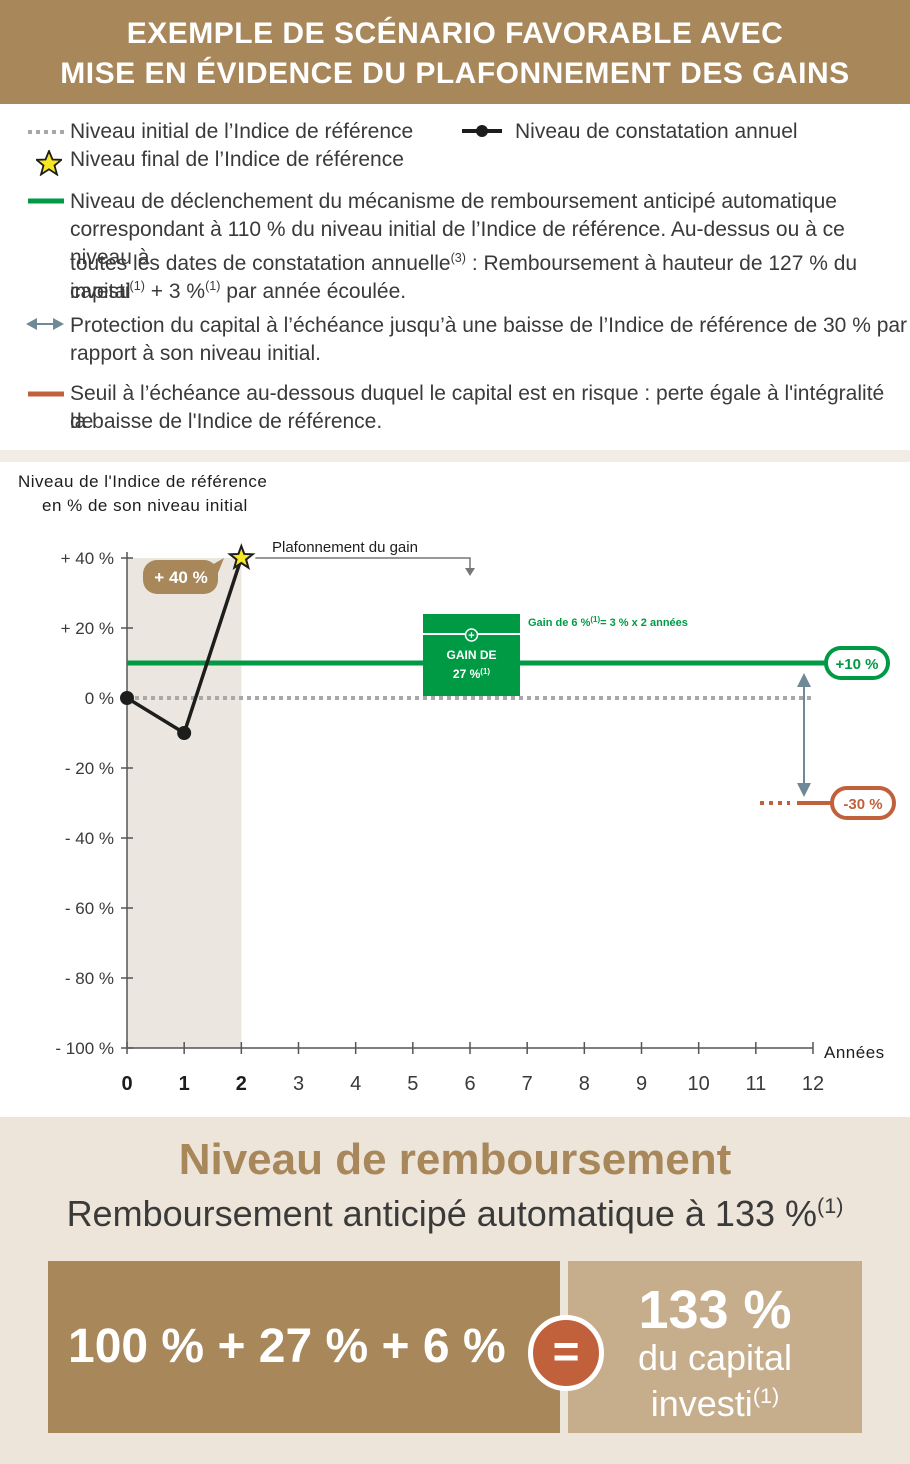  I want to click on x-tick-label: 0, so click(126, 1084).